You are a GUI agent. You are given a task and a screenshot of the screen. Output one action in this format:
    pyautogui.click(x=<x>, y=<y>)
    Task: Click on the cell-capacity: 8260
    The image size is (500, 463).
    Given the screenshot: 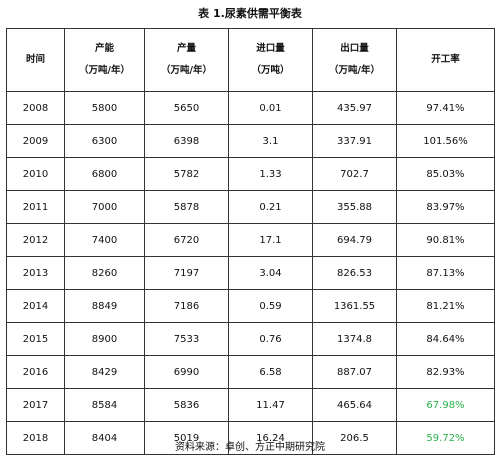 What is the action you would take?
    pyautogui.click(x=104, y=273)
    